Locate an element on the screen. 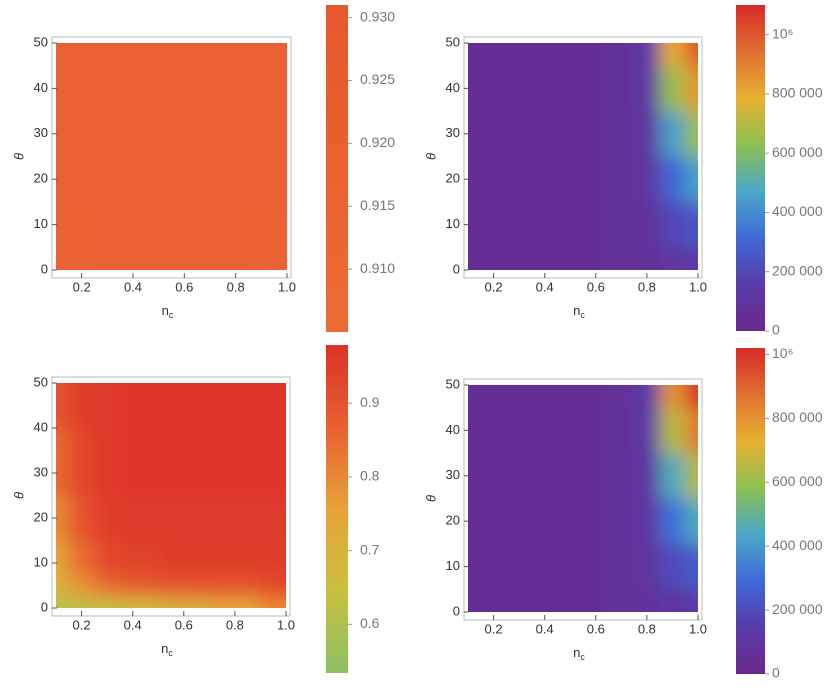 Image resolution: width=830 pixels, height=687 pixels. panel: 0.2 0.4 0.6 0.8 1.0 0 10 20 30 40 50 nc θ is located at coordinates (565, 519).